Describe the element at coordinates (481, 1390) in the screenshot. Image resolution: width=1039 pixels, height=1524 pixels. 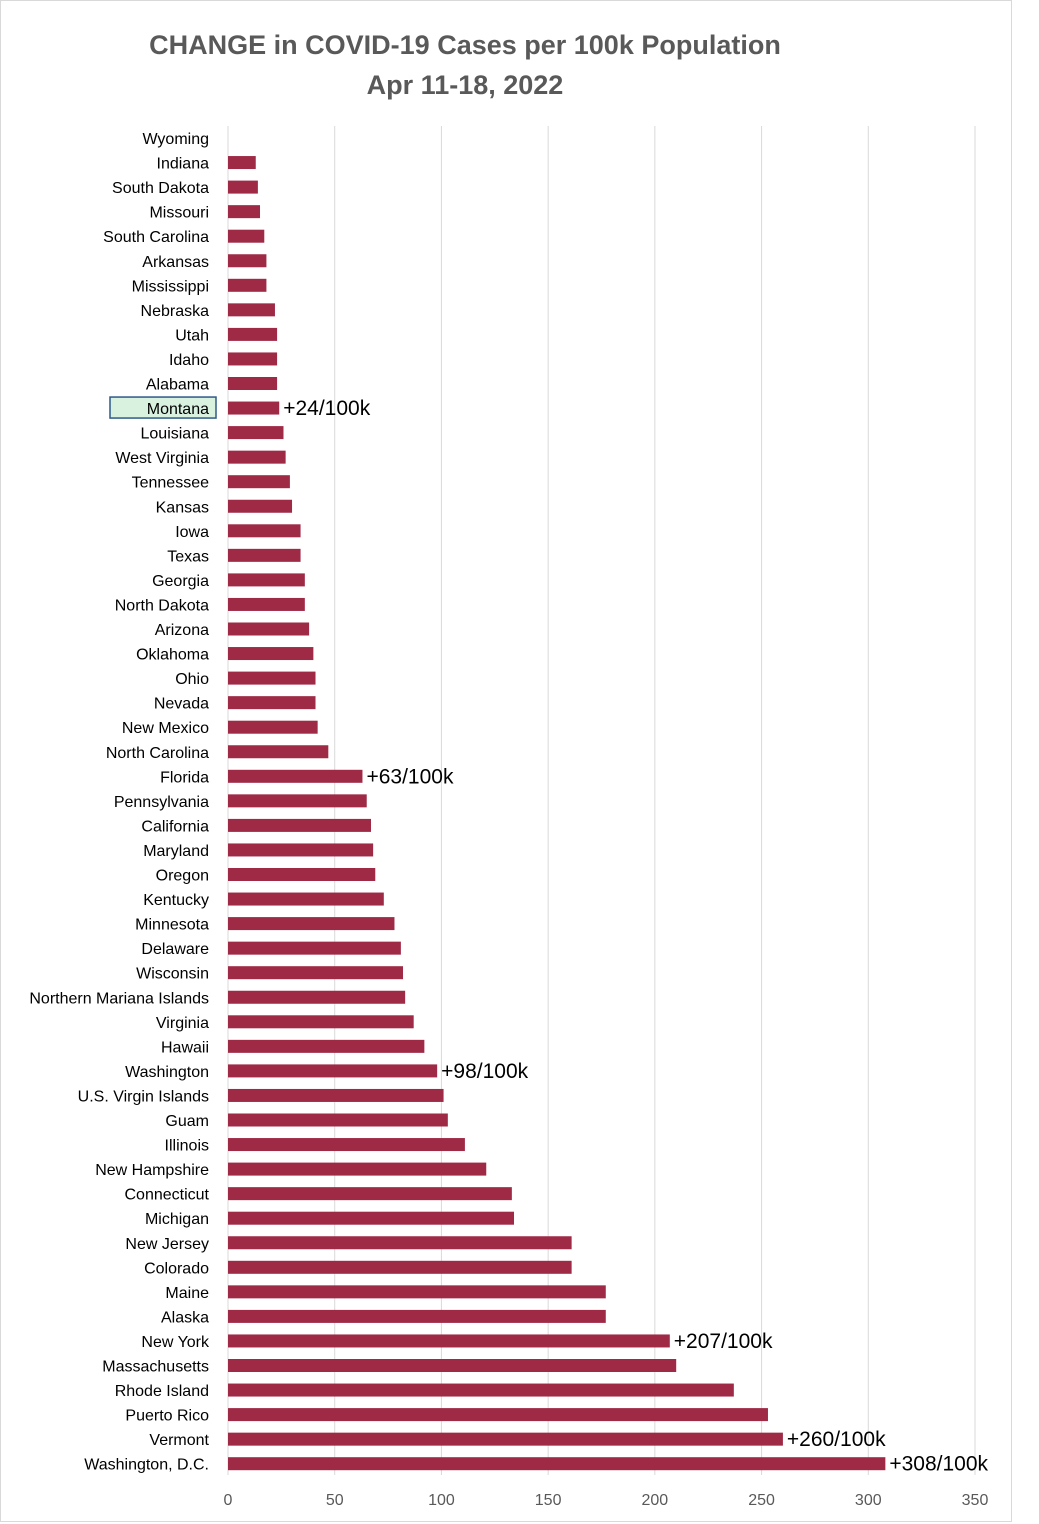
I see `bar-rhode-island` at that location.